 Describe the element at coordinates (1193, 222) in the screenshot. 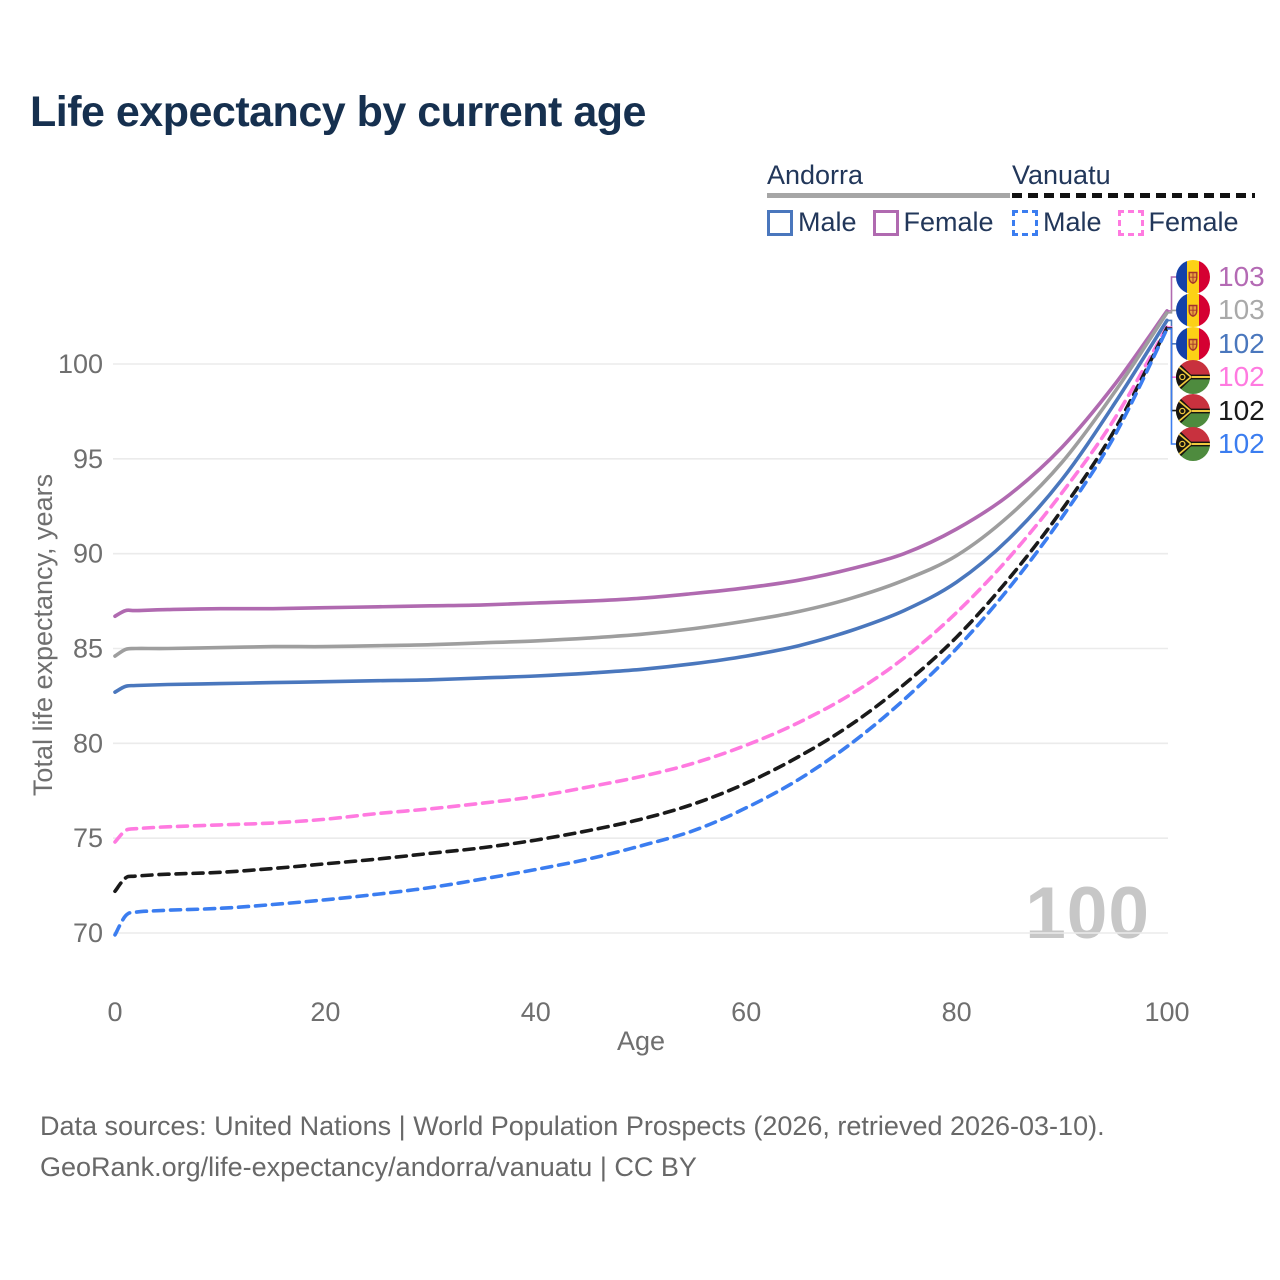

I see `legend-label-vanuatu-female: Female` at that location.